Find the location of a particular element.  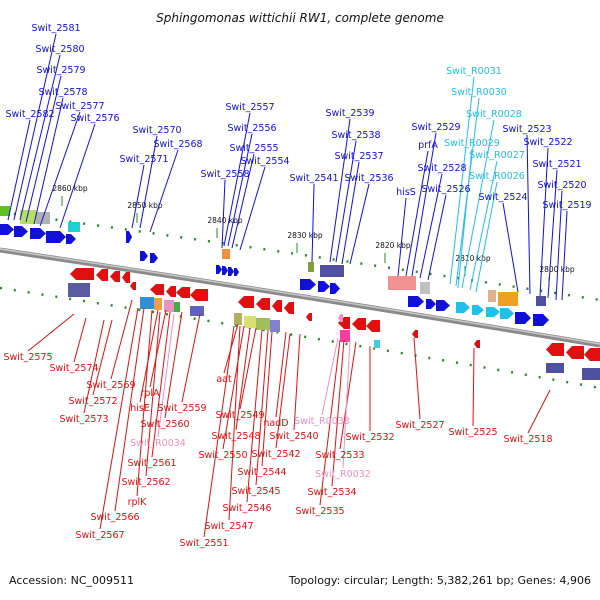

gene-label-swit-2545: Swit_2545 is located at coordinates (255, 491).